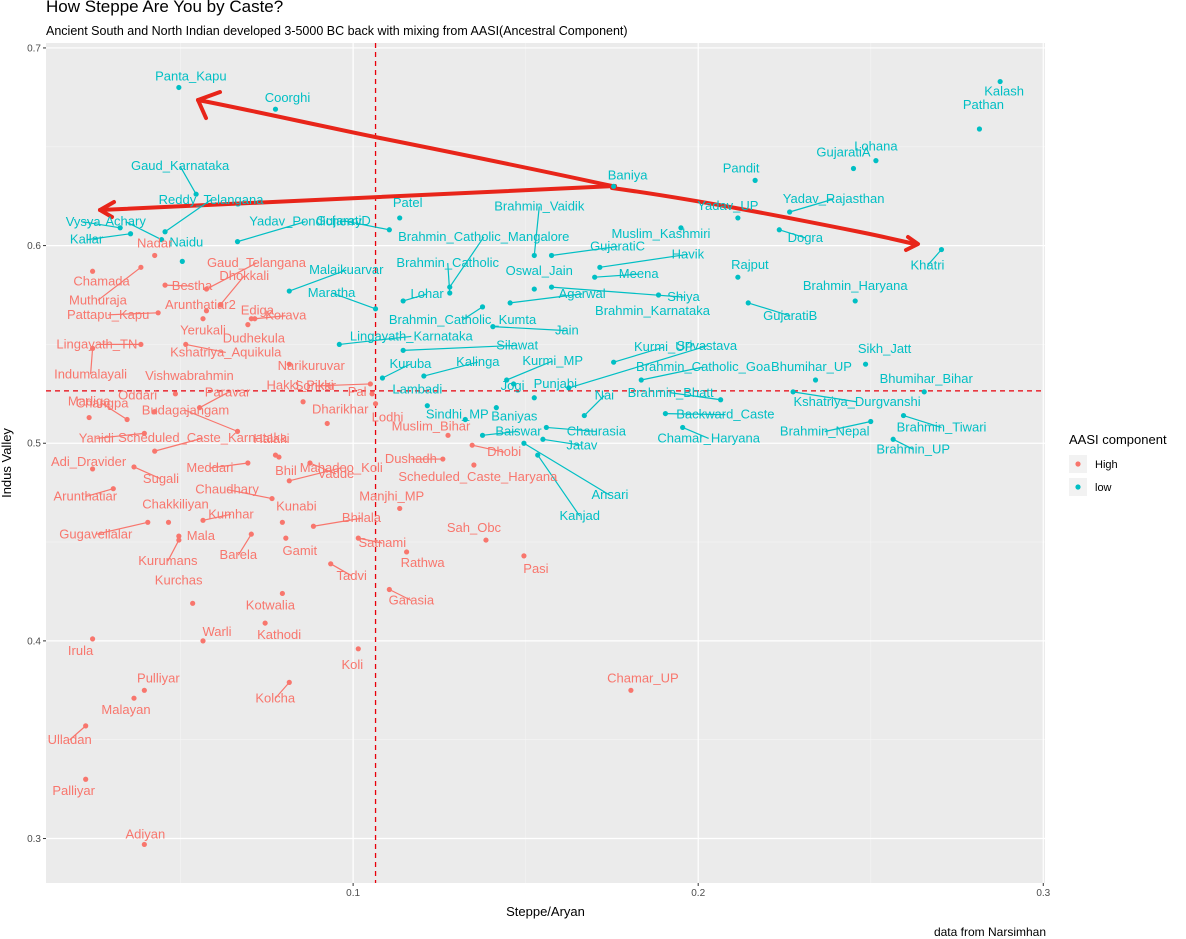 This screenshot has width=1186, height=939. I want to click on point-label: Kathodi, so click(279, 634).